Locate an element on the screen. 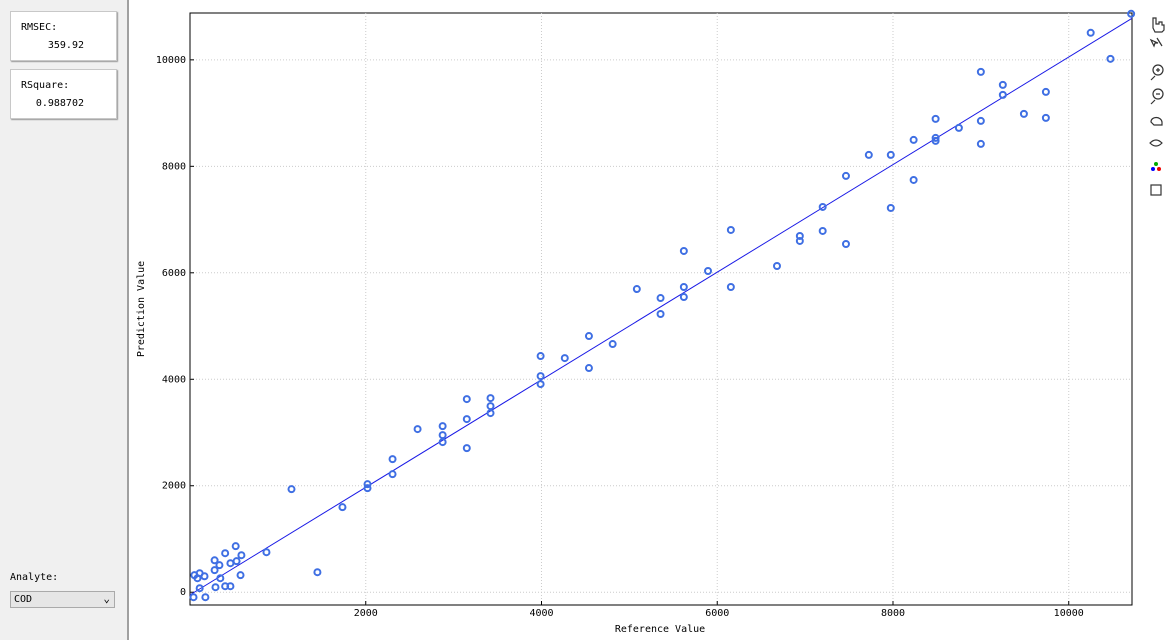 Image resolution: width=1176 pixels, height=640 pixels. stat-value: 0.988702 is located at coordinates (59, 103).